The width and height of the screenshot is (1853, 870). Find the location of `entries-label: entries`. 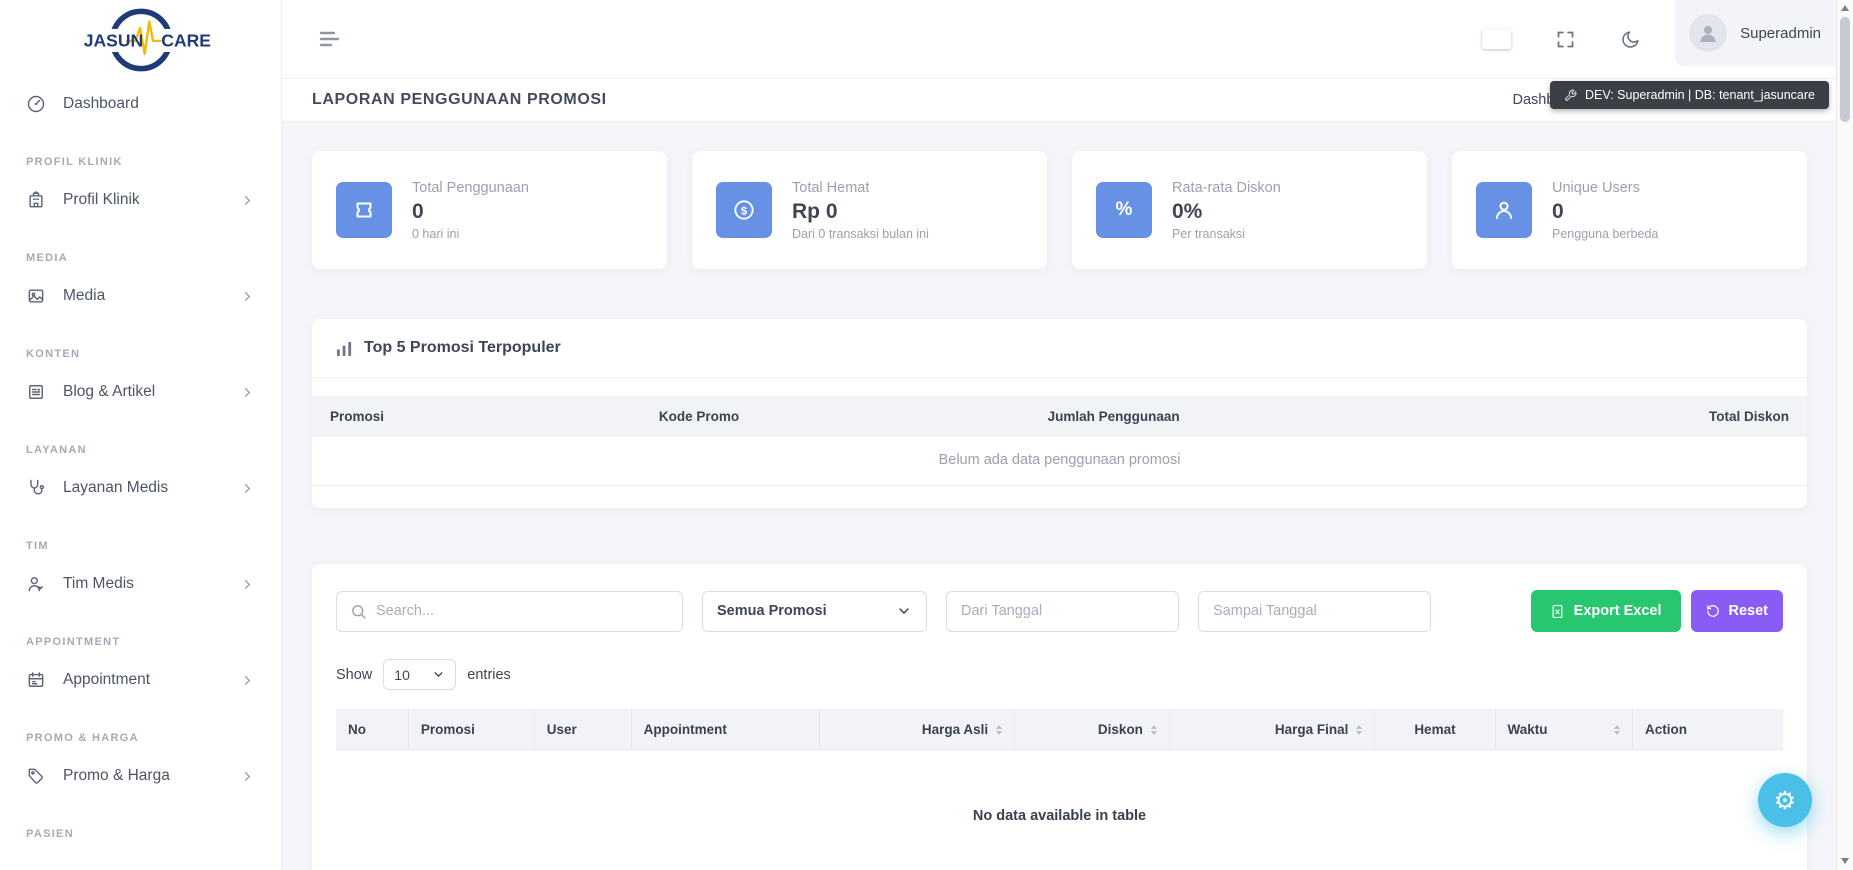

entries-label: entries is located at coordinates (489, 674).